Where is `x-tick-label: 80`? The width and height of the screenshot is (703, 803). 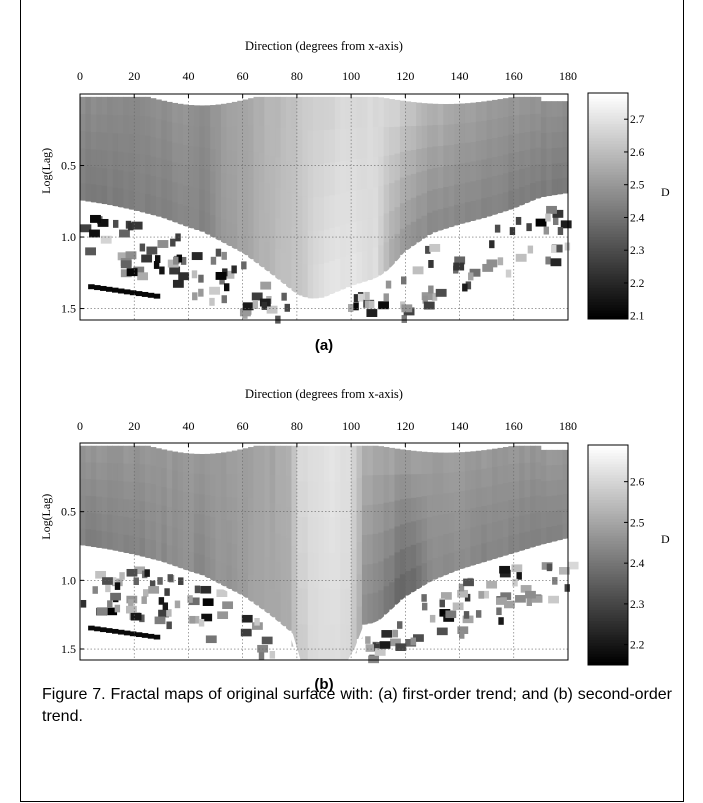 x-tick-label: 80 is located at coordinates (297, 426).